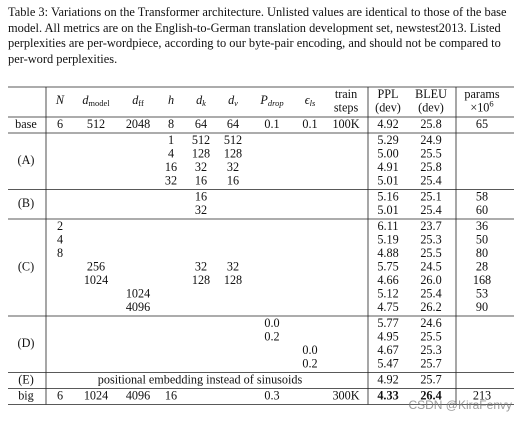 Image resolution: width=524 pixels, height=421 pixels. Describe the element at coordinates (26, 395) in the screenshot. I see `group-label: big` at that location.